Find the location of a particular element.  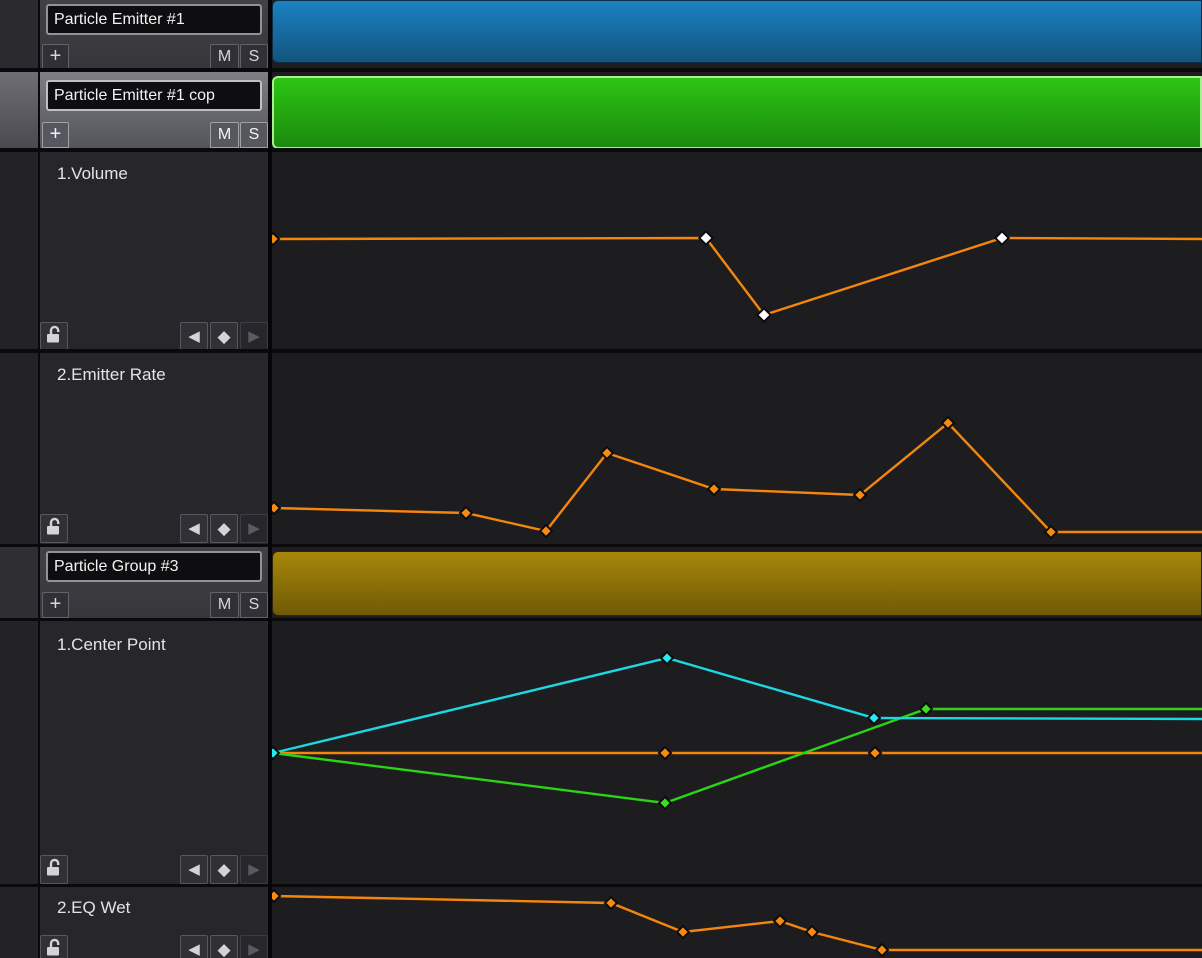

lane-eq-wet-lock-button is located at coordinates (54, 946).